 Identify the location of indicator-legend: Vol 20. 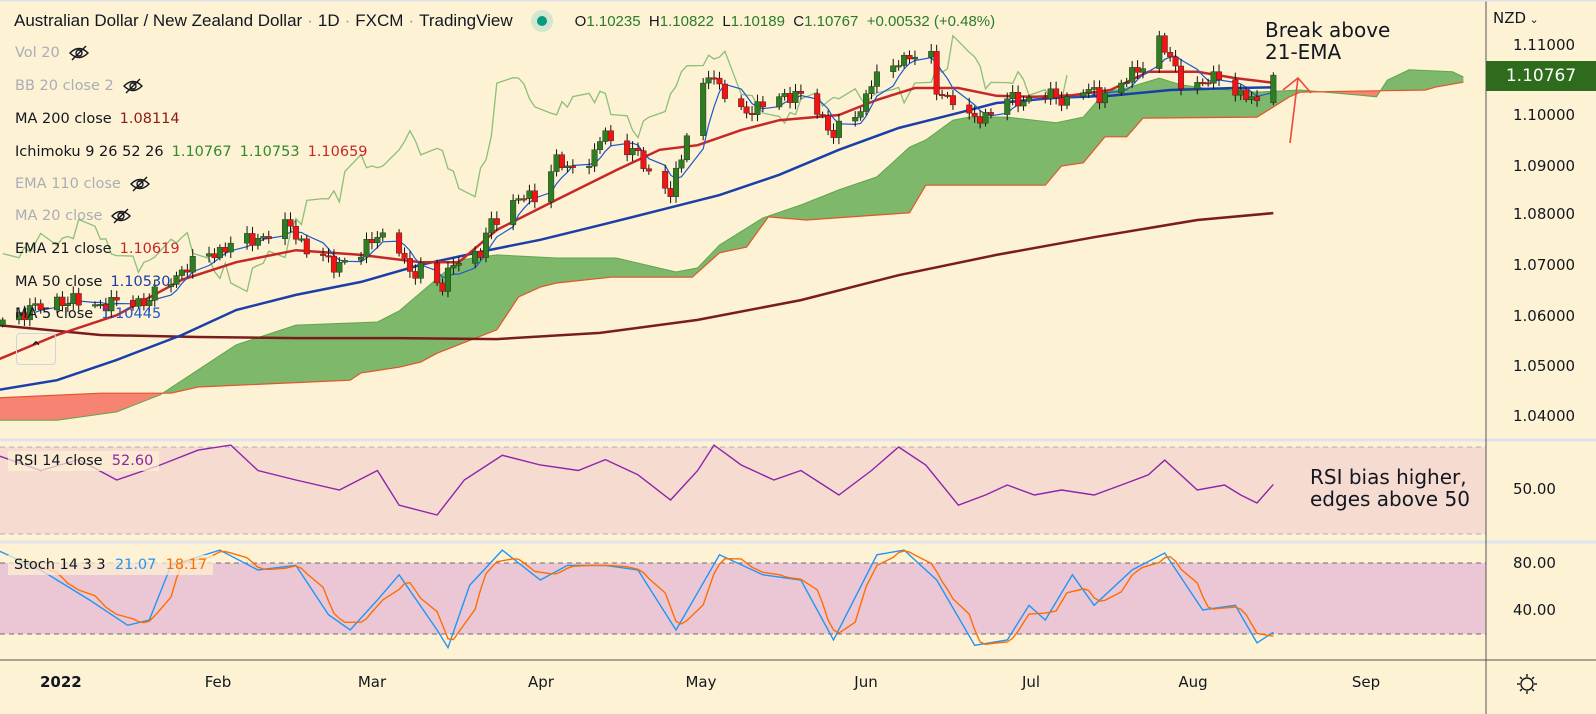
(52, 53).